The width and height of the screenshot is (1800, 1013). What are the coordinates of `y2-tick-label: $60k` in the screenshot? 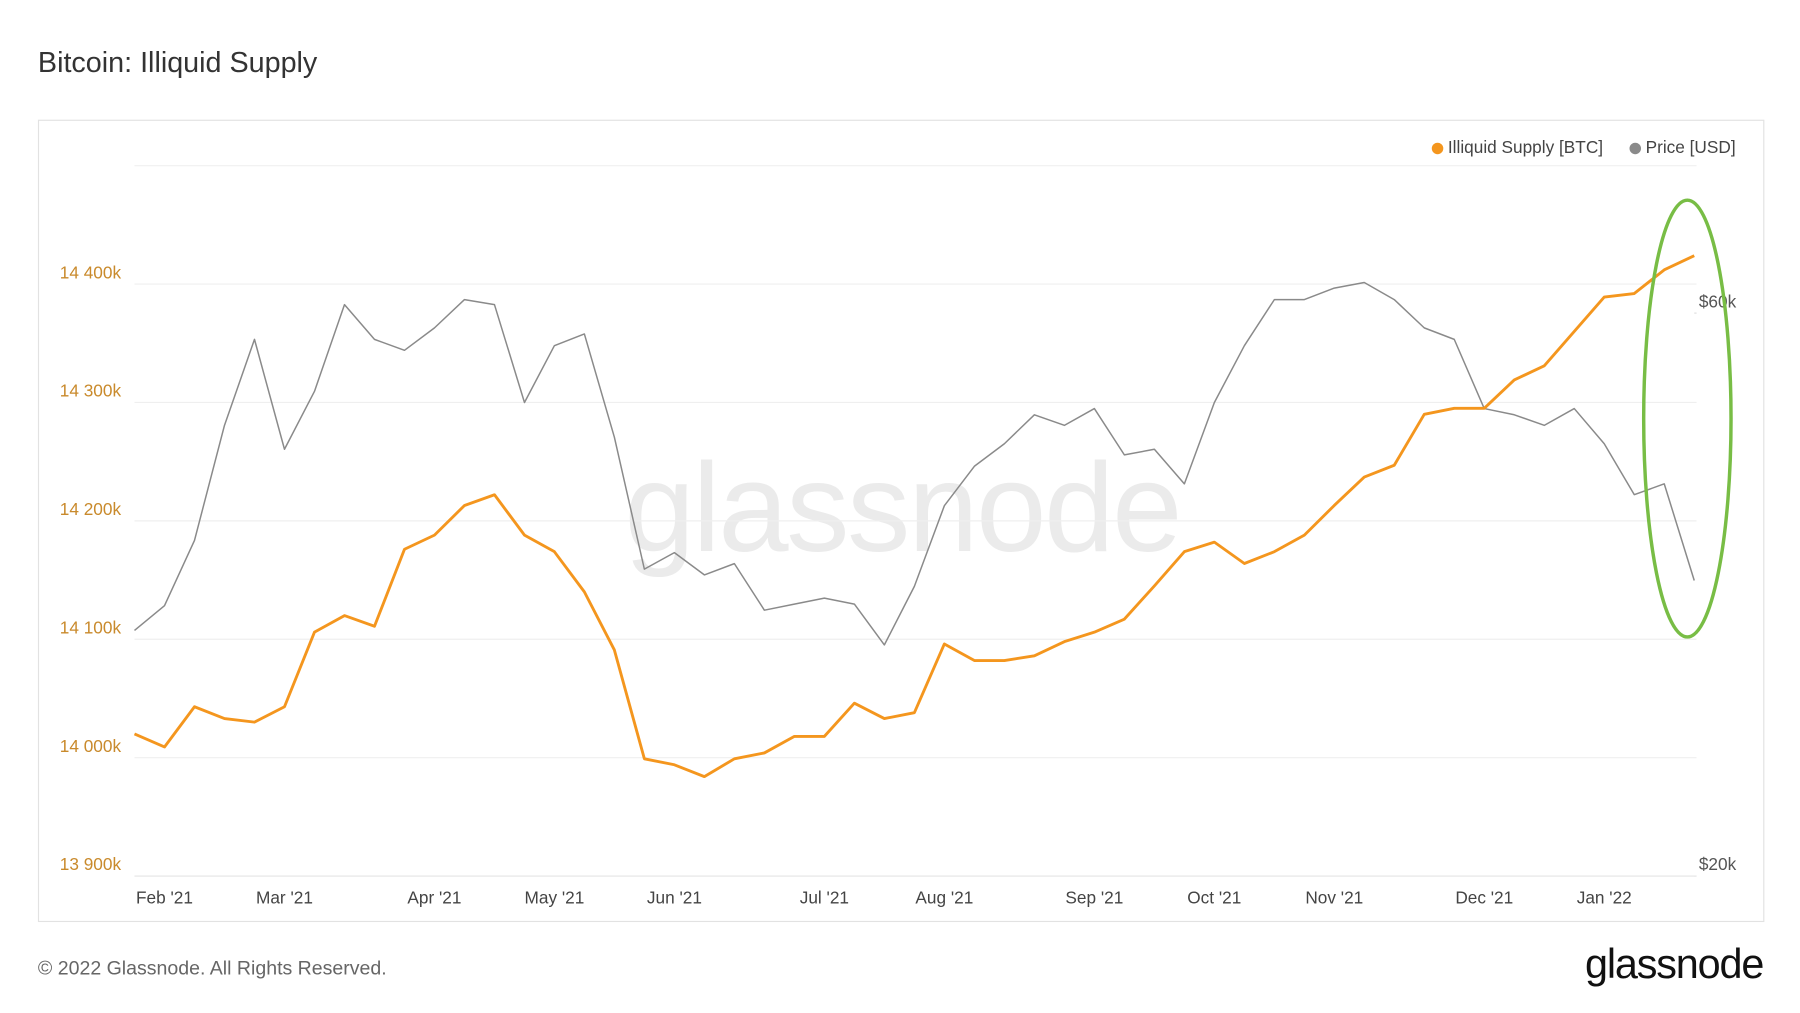 It's located at (1718, 301).